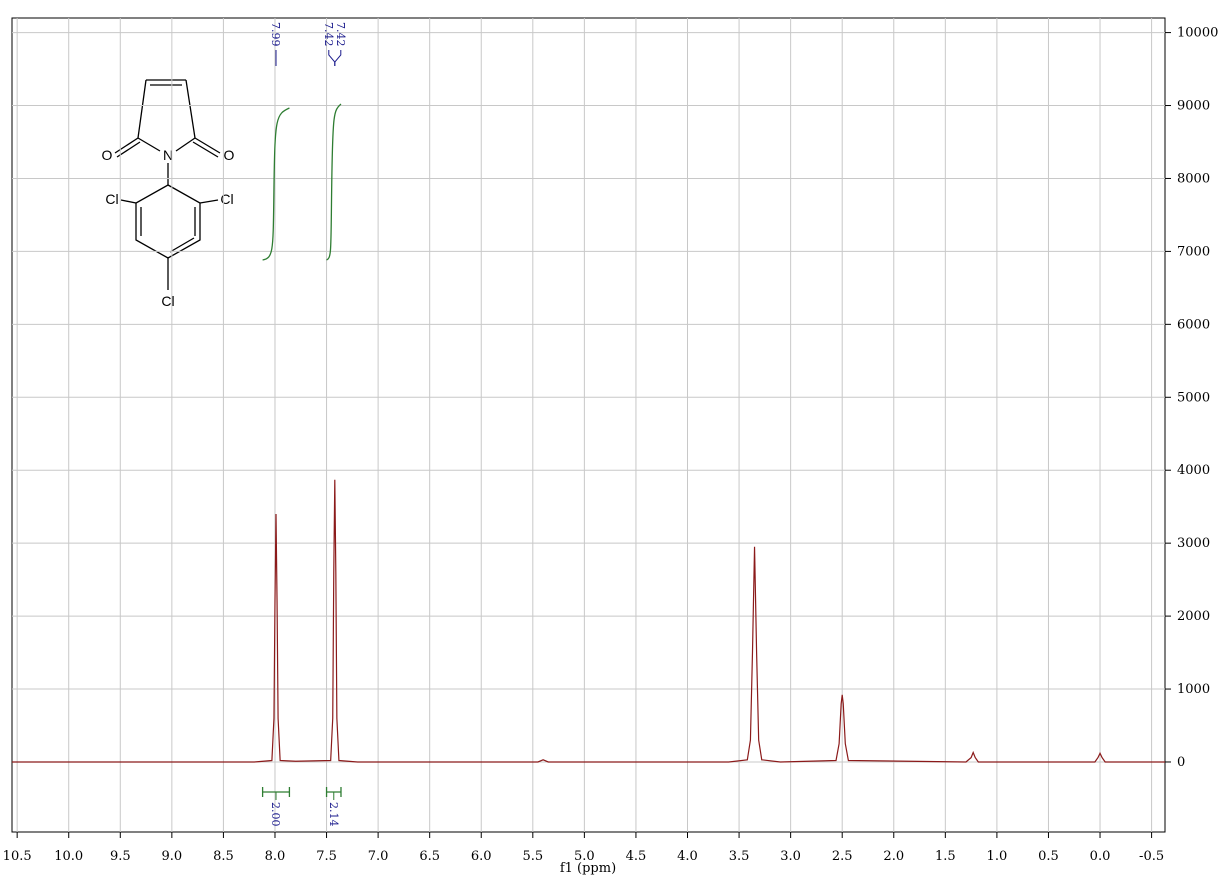  What do you see at coordinates (172, 856) in the screenshot?
I see `x-tick-label: 9.0` at bounding box center [172, 856].